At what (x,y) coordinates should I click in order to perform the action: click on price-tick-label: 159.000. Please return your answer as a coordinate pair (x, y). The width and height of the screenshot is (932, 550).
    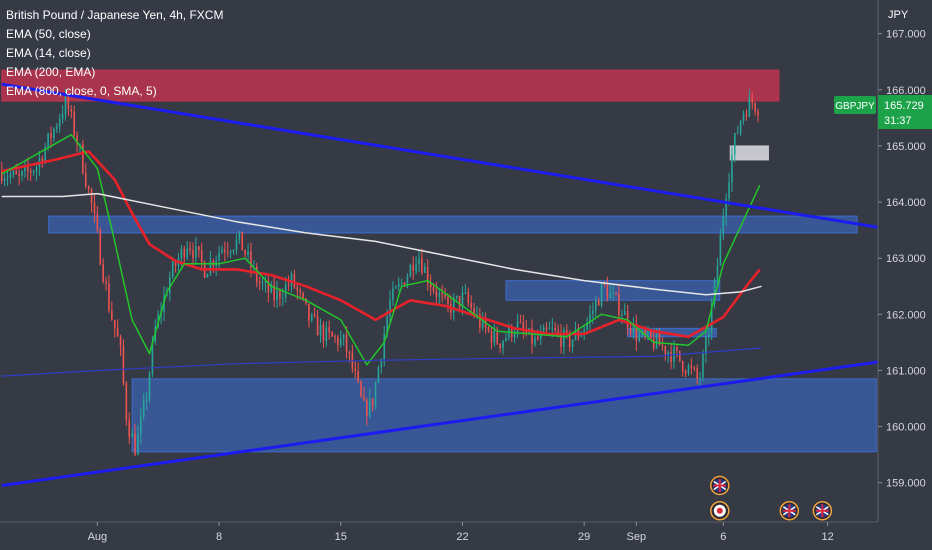
    Looking at the image, I should click on (906, 484).